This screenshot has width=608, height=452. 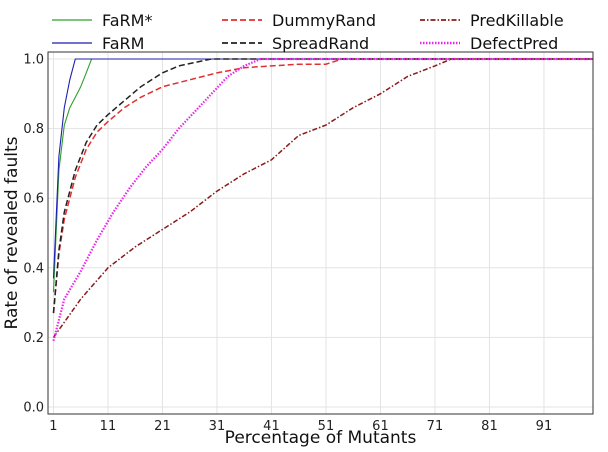 I want to click on x-tick-label: 51, so click(x=326, y=426).